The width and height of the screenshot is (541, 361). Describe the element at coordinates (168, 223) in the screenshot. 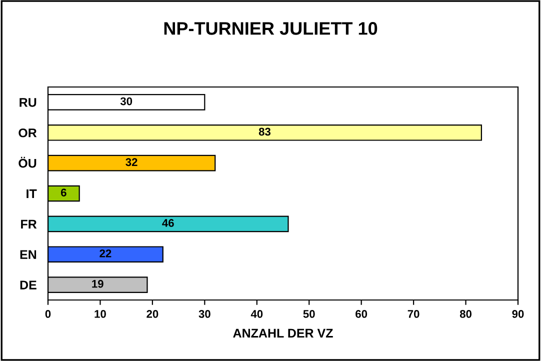

I see `data-label: 46` at that location.